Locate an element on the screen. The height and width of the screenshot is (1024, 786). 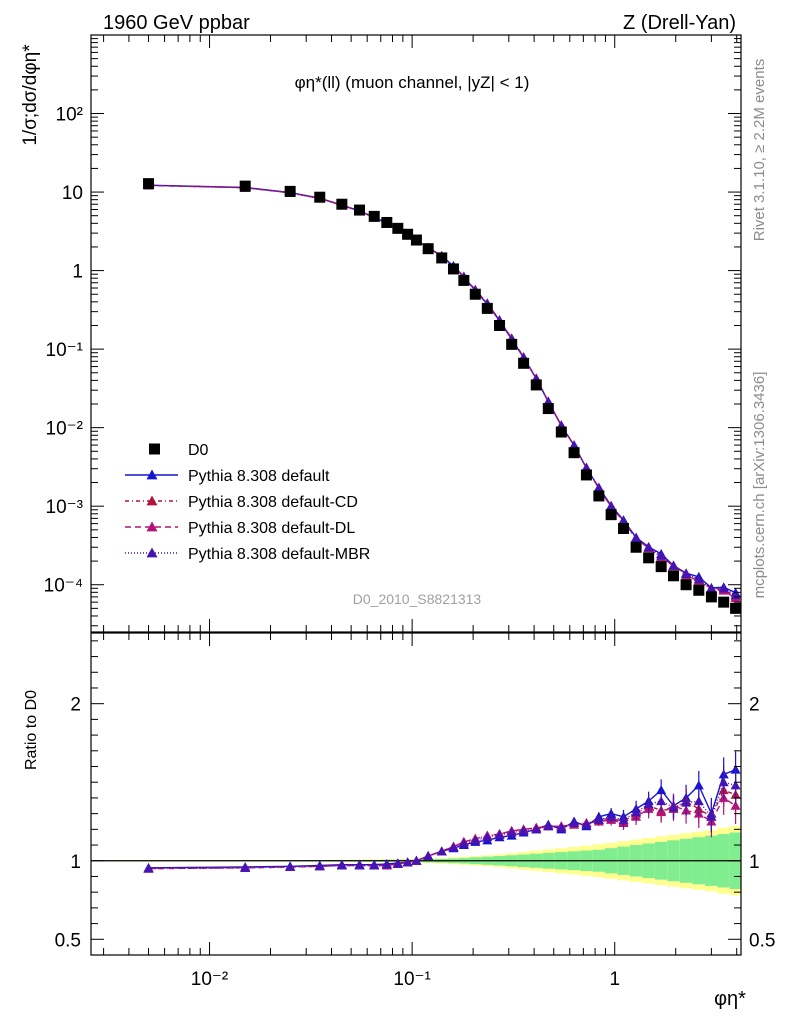
header-left: 1960 GeV ppbar is located at coordinates (176, 23).